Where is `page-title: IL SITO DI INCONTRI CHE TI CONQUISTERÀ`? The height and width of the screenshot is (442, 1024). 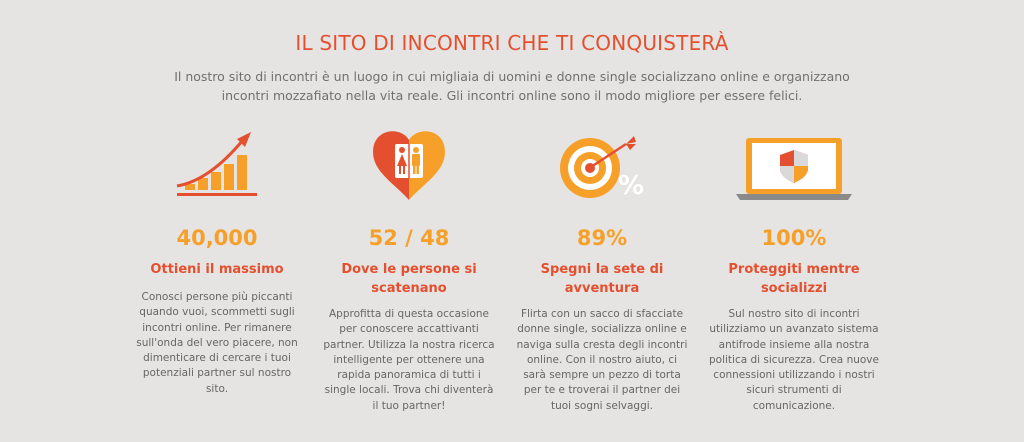
page-title: IL SITO DI INCONTRI CHE TI CONQUISTERÀ is located at coordinates (512, 43).